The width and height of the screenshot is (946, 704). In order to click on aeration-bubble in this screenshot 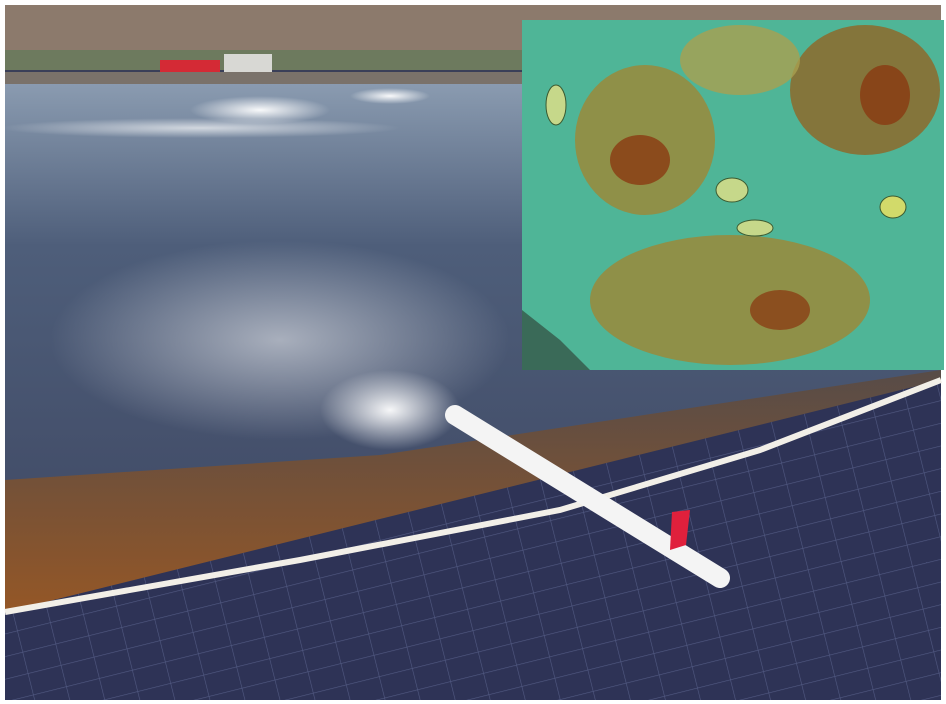, I will do `click(390, 410)`.